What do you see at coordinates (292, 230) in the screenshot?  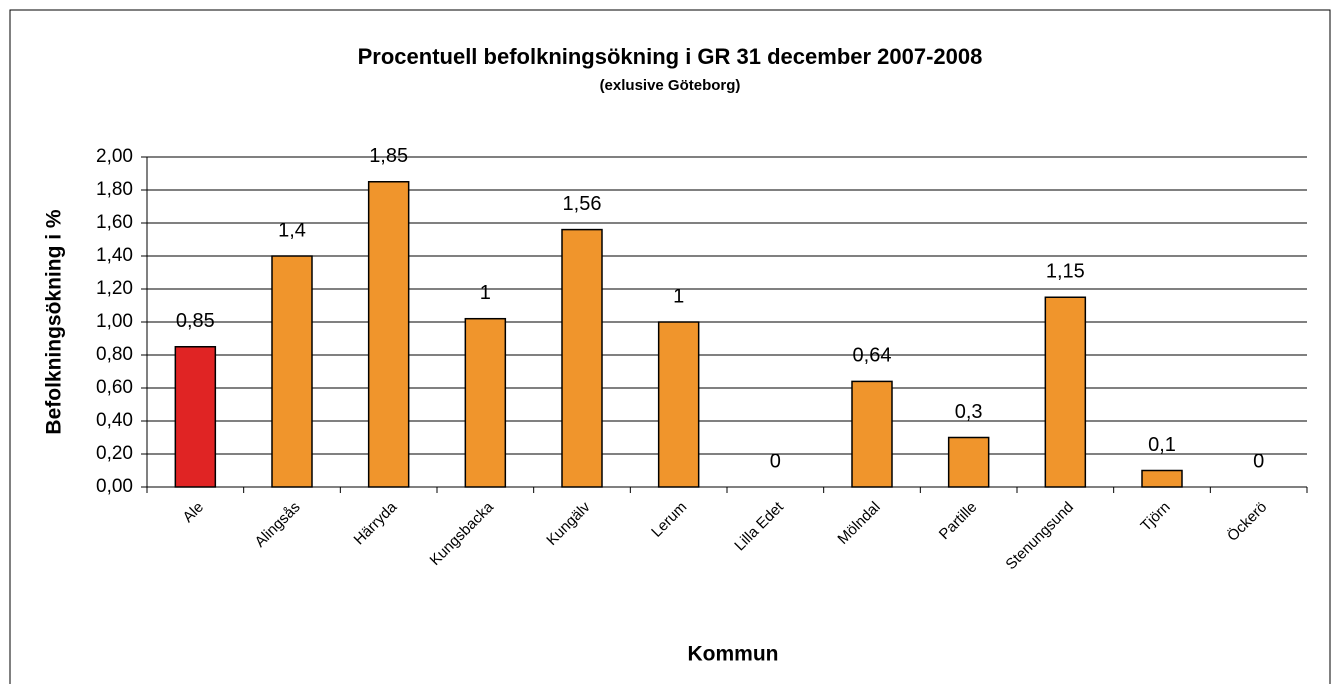 I see `data-label: 1,4` at bounding box center [292, 230].